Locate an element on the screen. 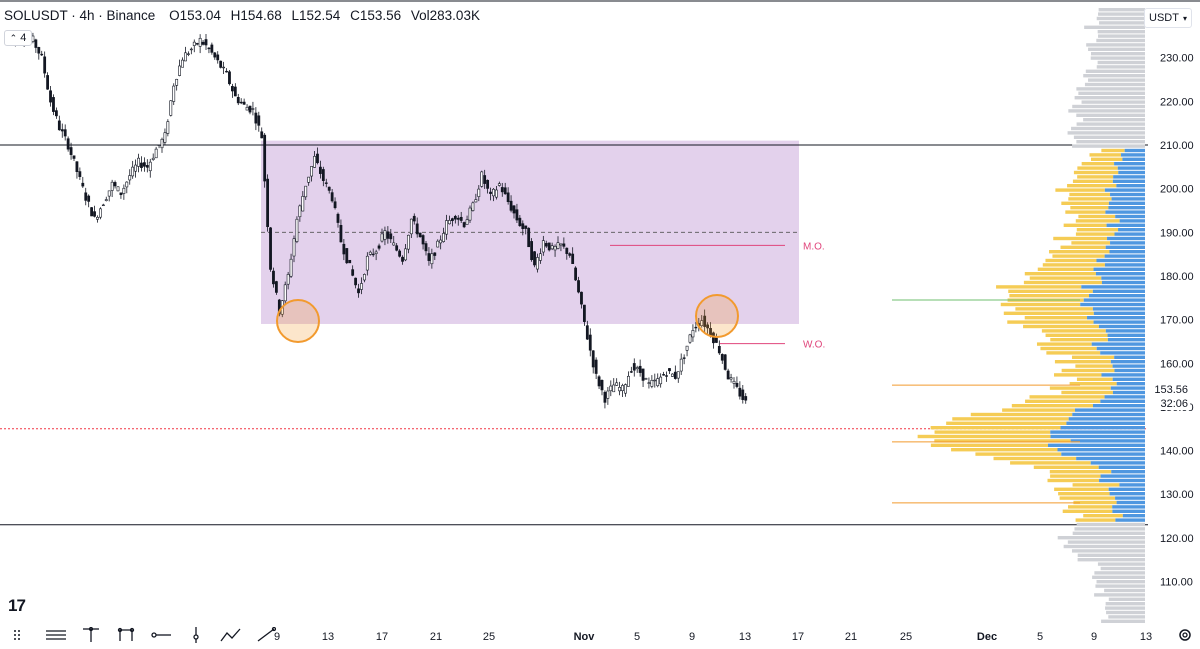 Image resolution: width=1200 pixels, height=649 pixels. fib-retracement-icon is located at coordinates (56, 635).